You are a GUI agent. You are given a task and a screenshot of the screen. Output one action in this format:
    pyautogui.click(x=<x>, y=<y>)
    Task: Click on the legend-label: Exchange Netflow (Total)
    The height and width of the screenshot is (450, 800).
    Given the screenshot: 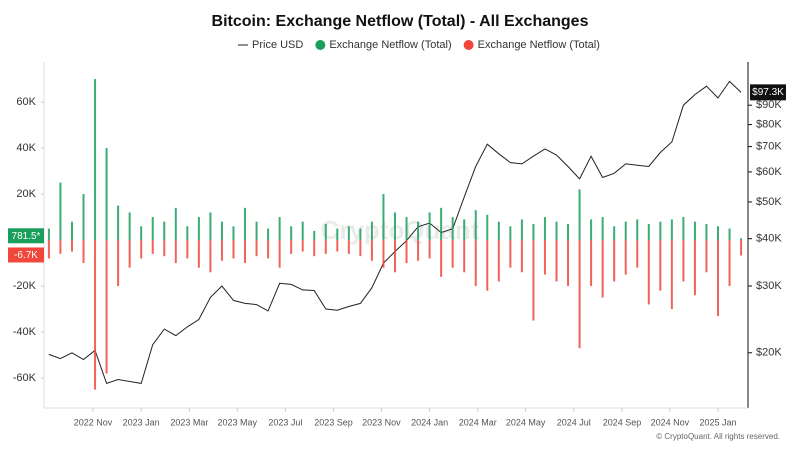 What is the action you would take?
    pyautogui.click(x=390, y=45)
    